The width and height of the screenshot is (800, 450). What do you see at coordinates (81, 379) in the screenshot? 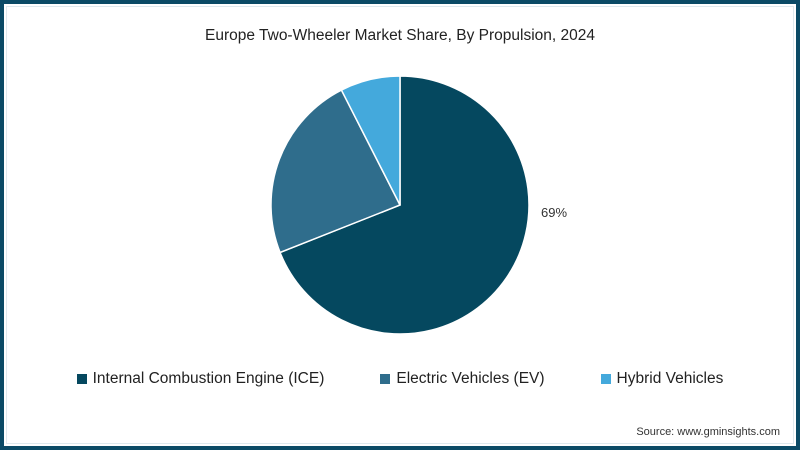
I see `legend-swatch-ice` at bounding box center [81, 379].